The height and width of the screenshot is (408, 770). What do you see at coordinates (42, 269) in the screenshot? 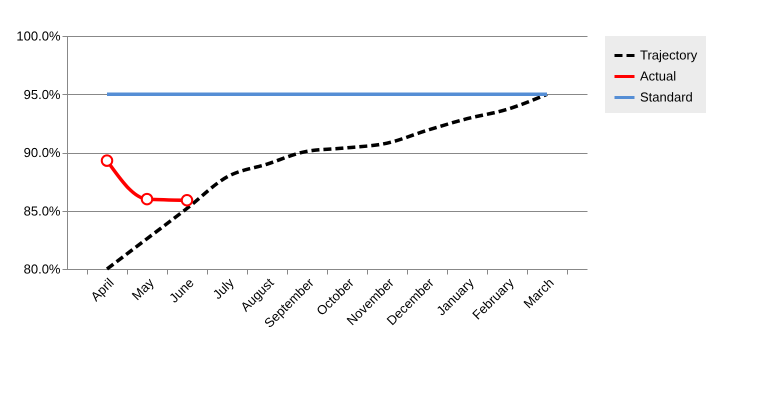
I see `y-tick-label: 80.0%` at bounding box center [42, 269].